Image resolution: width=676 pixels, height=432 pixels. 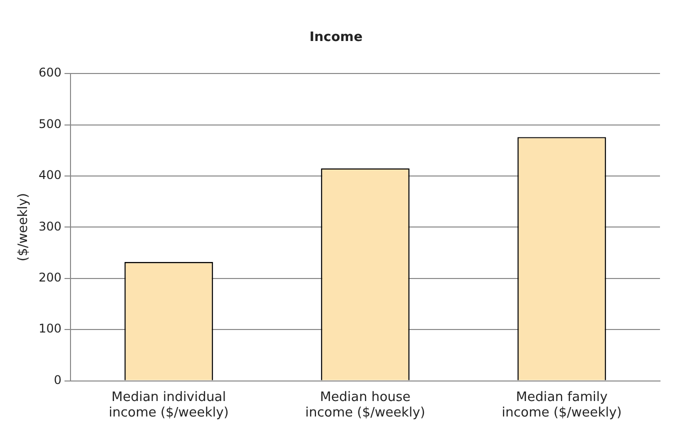 What do you see at coordinates (50, 175) in the screenshot?
I see `y-tick-label: 400` at bounding box center [50, 175].